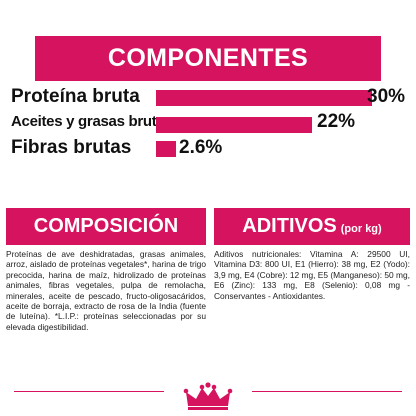  Describe the element at coordinates (289, 226) in the screenshot. I see `additives-title: ADITIVOS` at that location.